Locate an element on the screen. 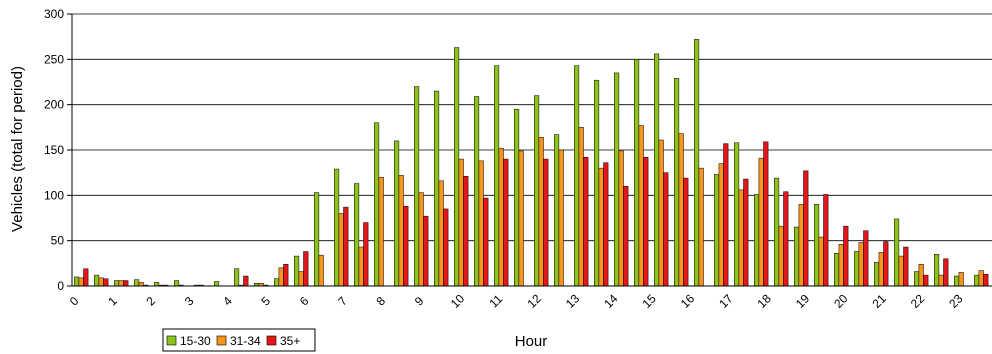 The image size is (992, 354). x-tick-label: 2 is located at coordinates (151, 301).